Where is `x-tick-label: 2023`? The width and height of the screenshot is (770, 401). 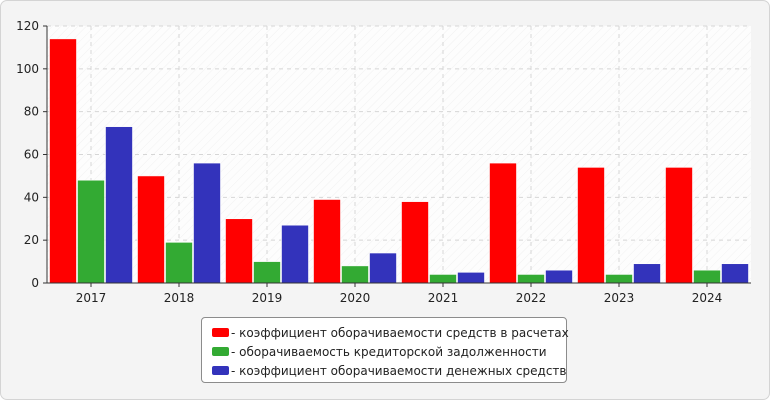 x-tick-label: 2023 is located at coordinates (619, 298).